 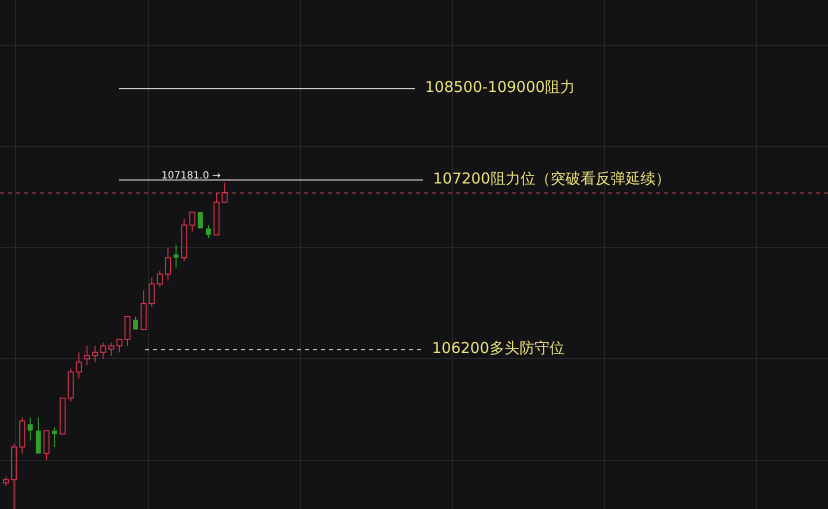 What do you see at coordinates (191, 176) in the screenshot?
I see `annotation: 107181.0 →` at bounding box center [191, 176].